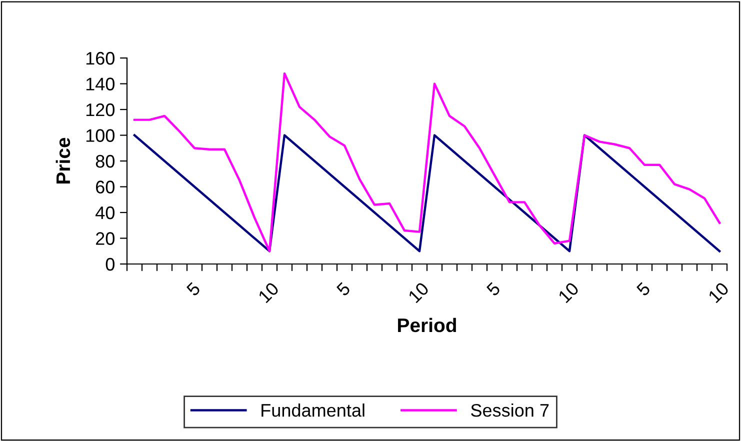 This screenshot has width=741, height=441. What do you see at coordinates (100, 135) in the screenshot?
I see `y-tick-label: 100` at bounding box center [100, 135].